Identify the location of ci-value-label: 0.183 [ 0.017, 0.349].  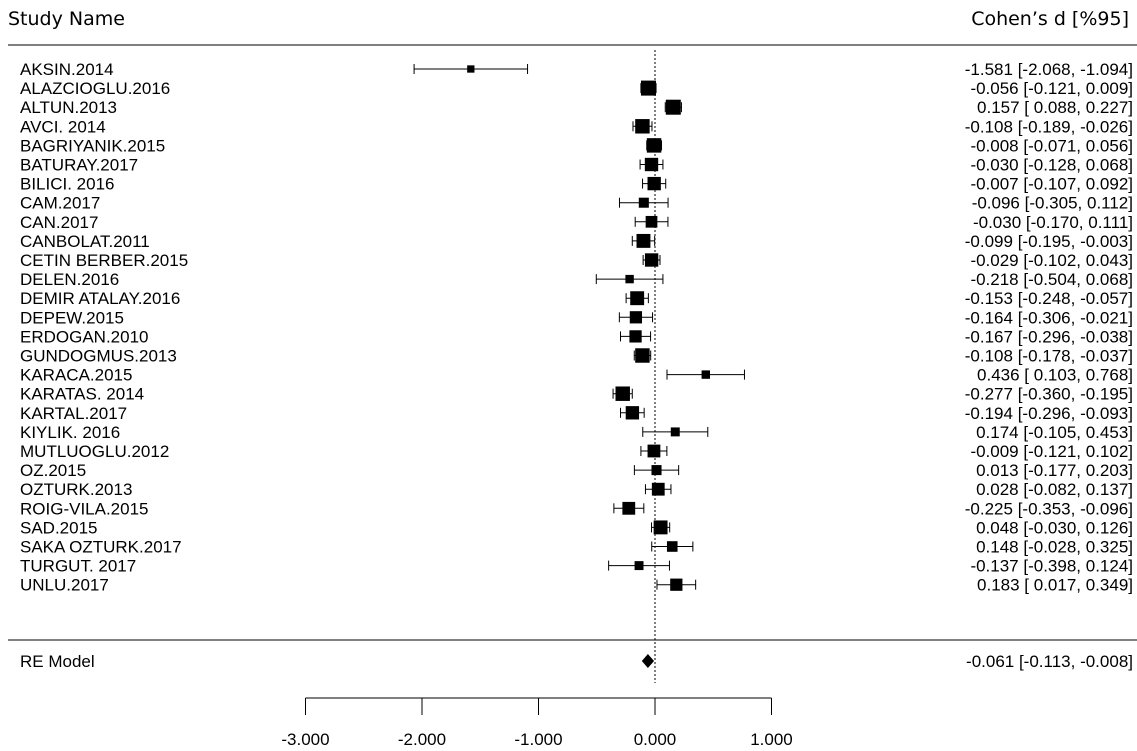
(1055, 585).